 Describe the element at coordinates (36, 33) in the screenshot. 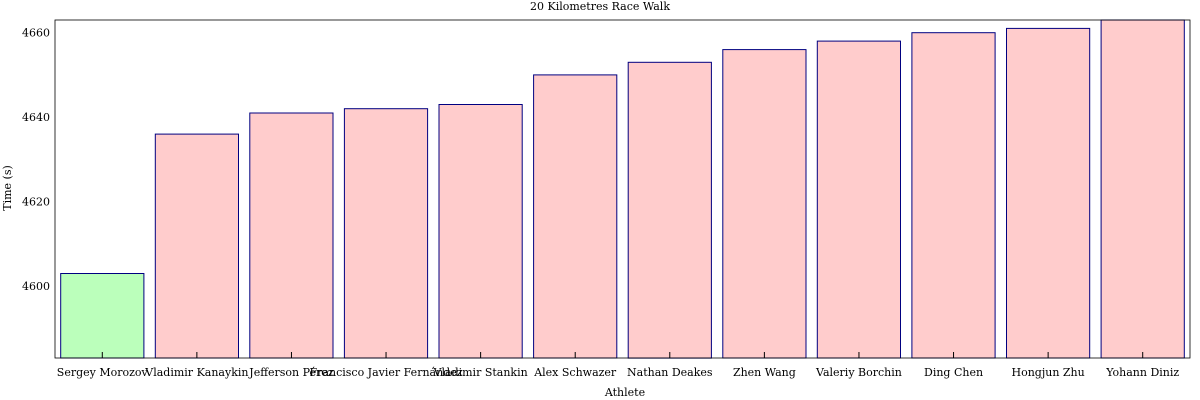

I see `y-tick-label: 4660` at that location.